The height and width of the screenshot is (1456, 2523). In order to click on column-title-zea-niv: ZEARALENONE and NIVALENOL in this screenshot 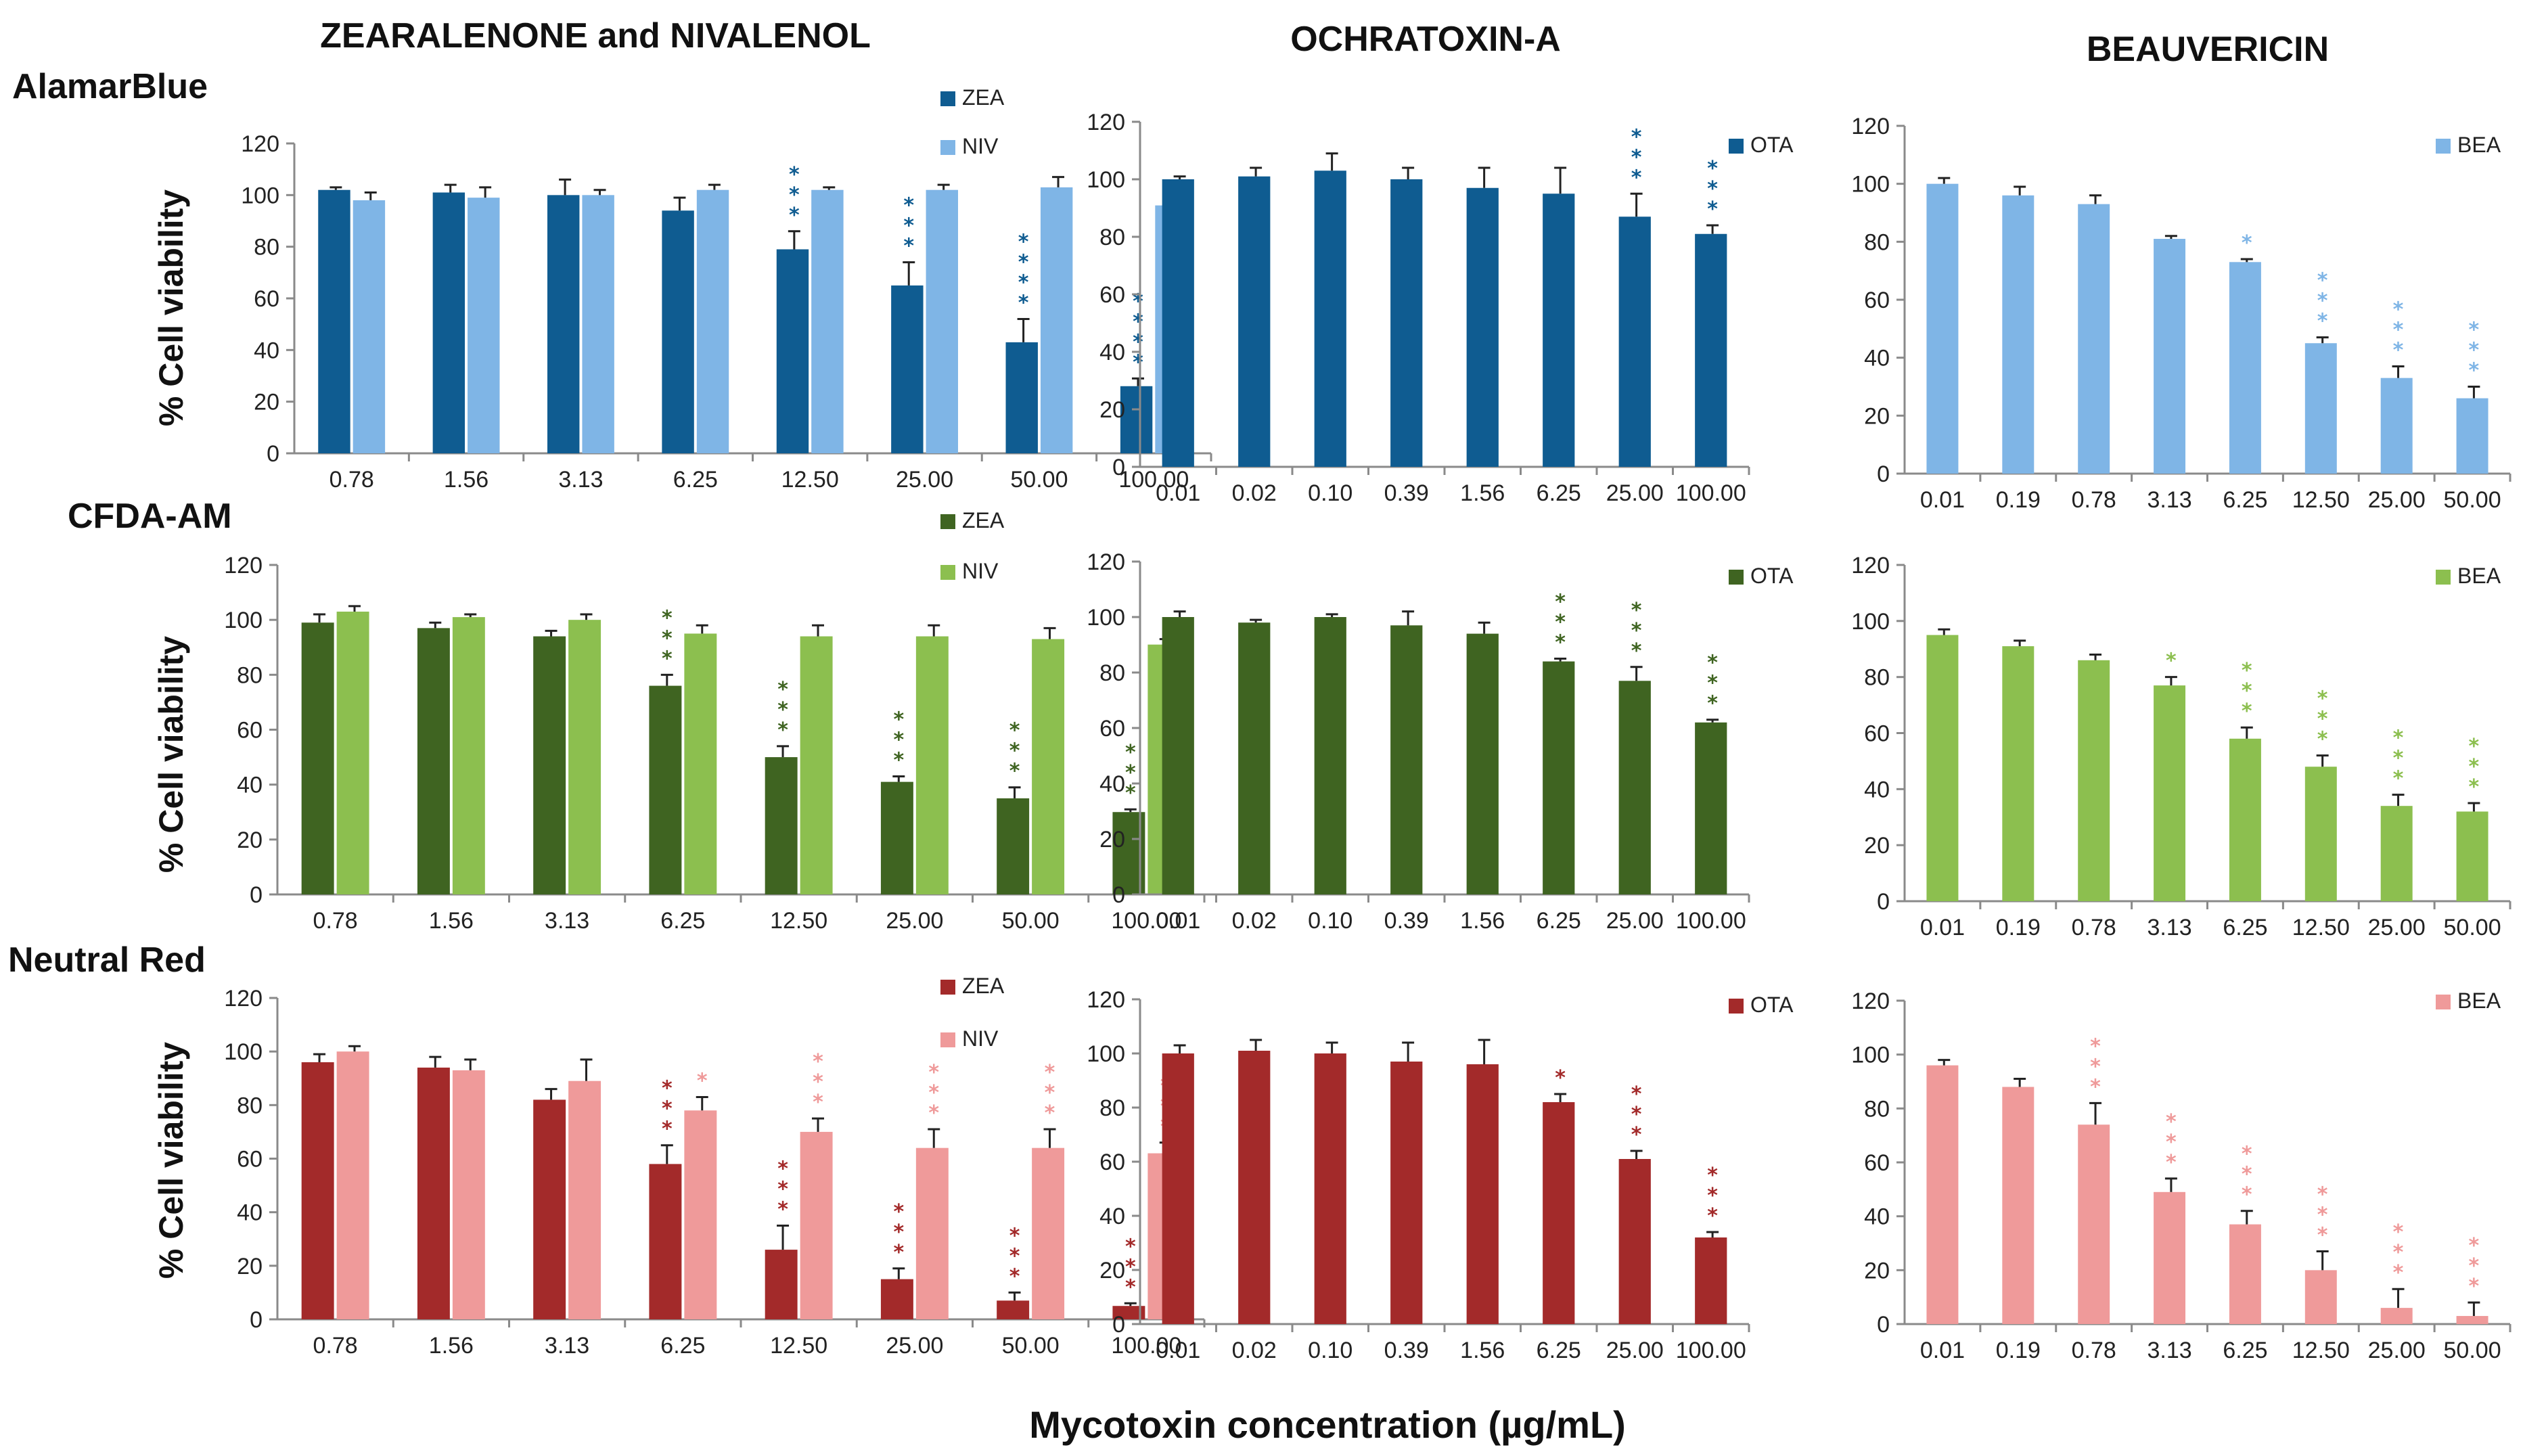, I will do `click(595, 35)`.